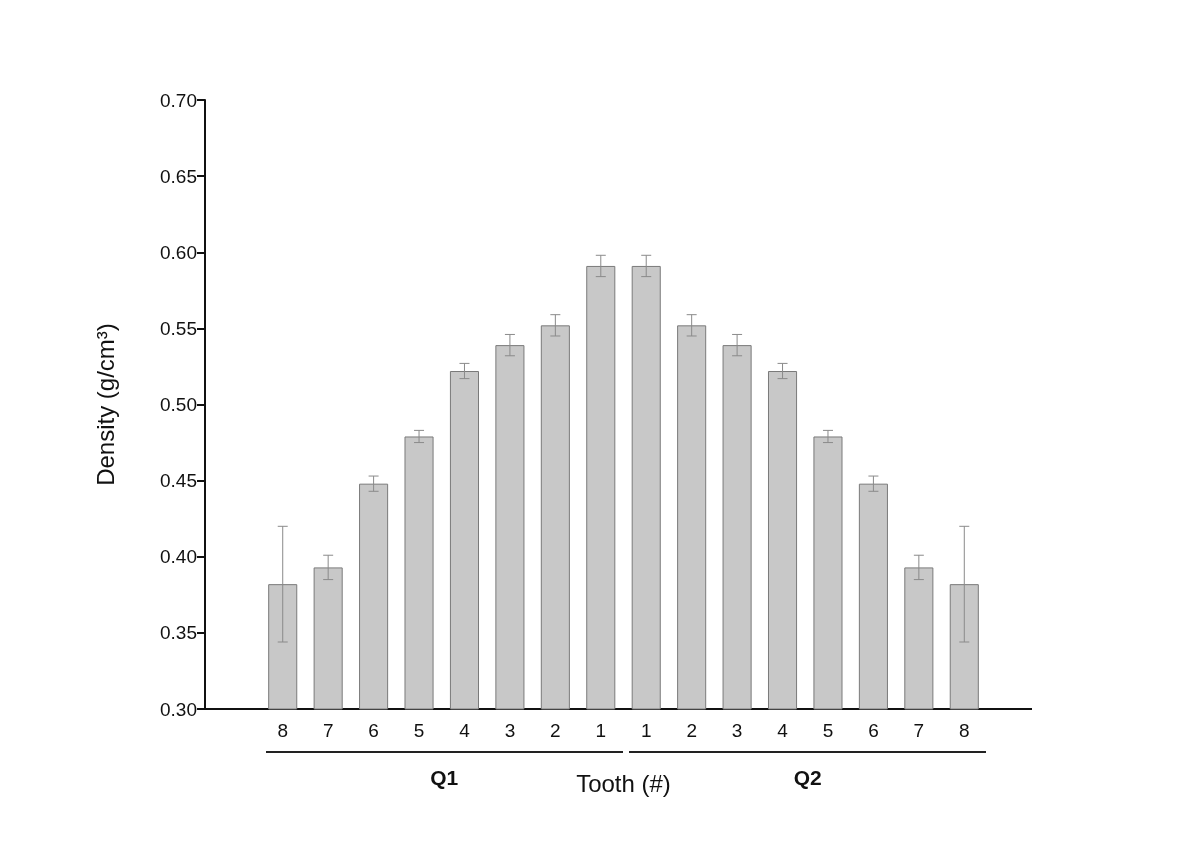  I want to click on y-tick-label: 0.70, so click(178, 100).